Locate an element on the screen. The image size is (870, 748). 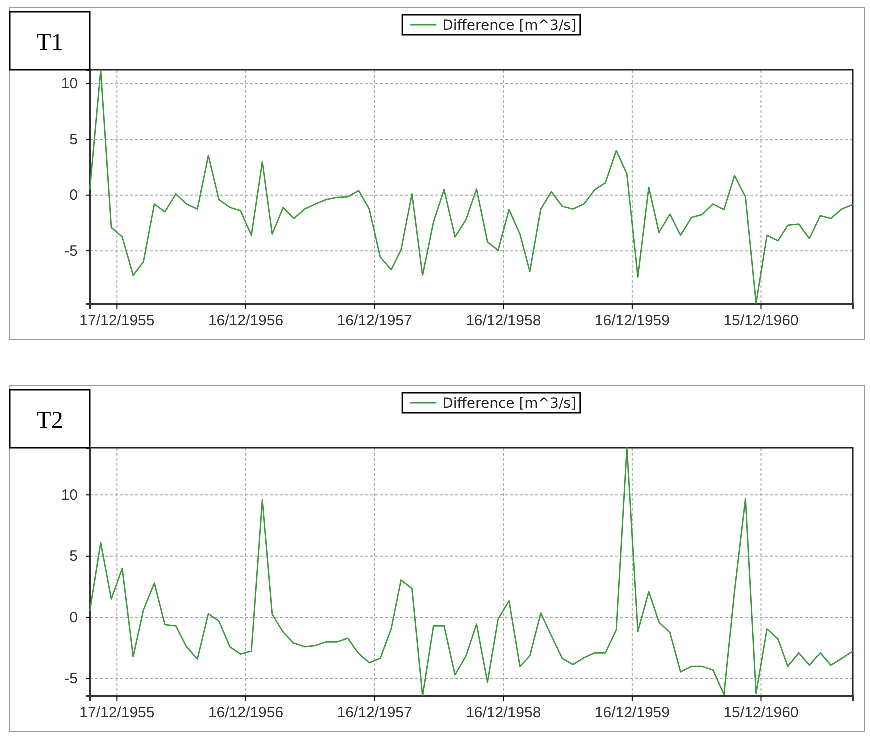
chart-title: T1 is located at coordinates (50, 43).